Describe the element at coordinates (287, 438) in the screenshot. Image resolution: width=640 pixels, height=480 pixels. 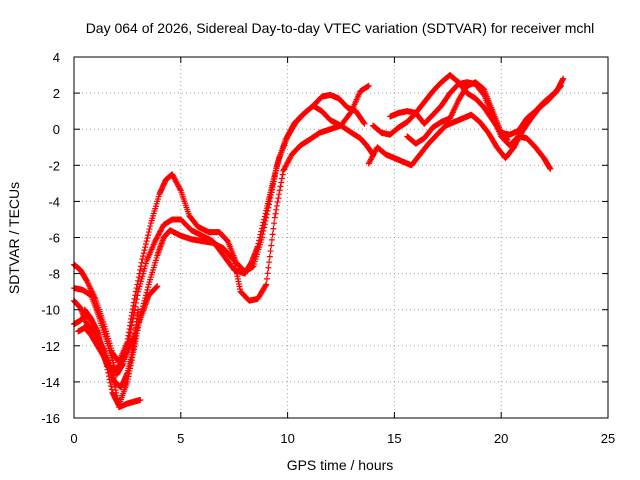
I see `x-tick-label: 10` at that location.